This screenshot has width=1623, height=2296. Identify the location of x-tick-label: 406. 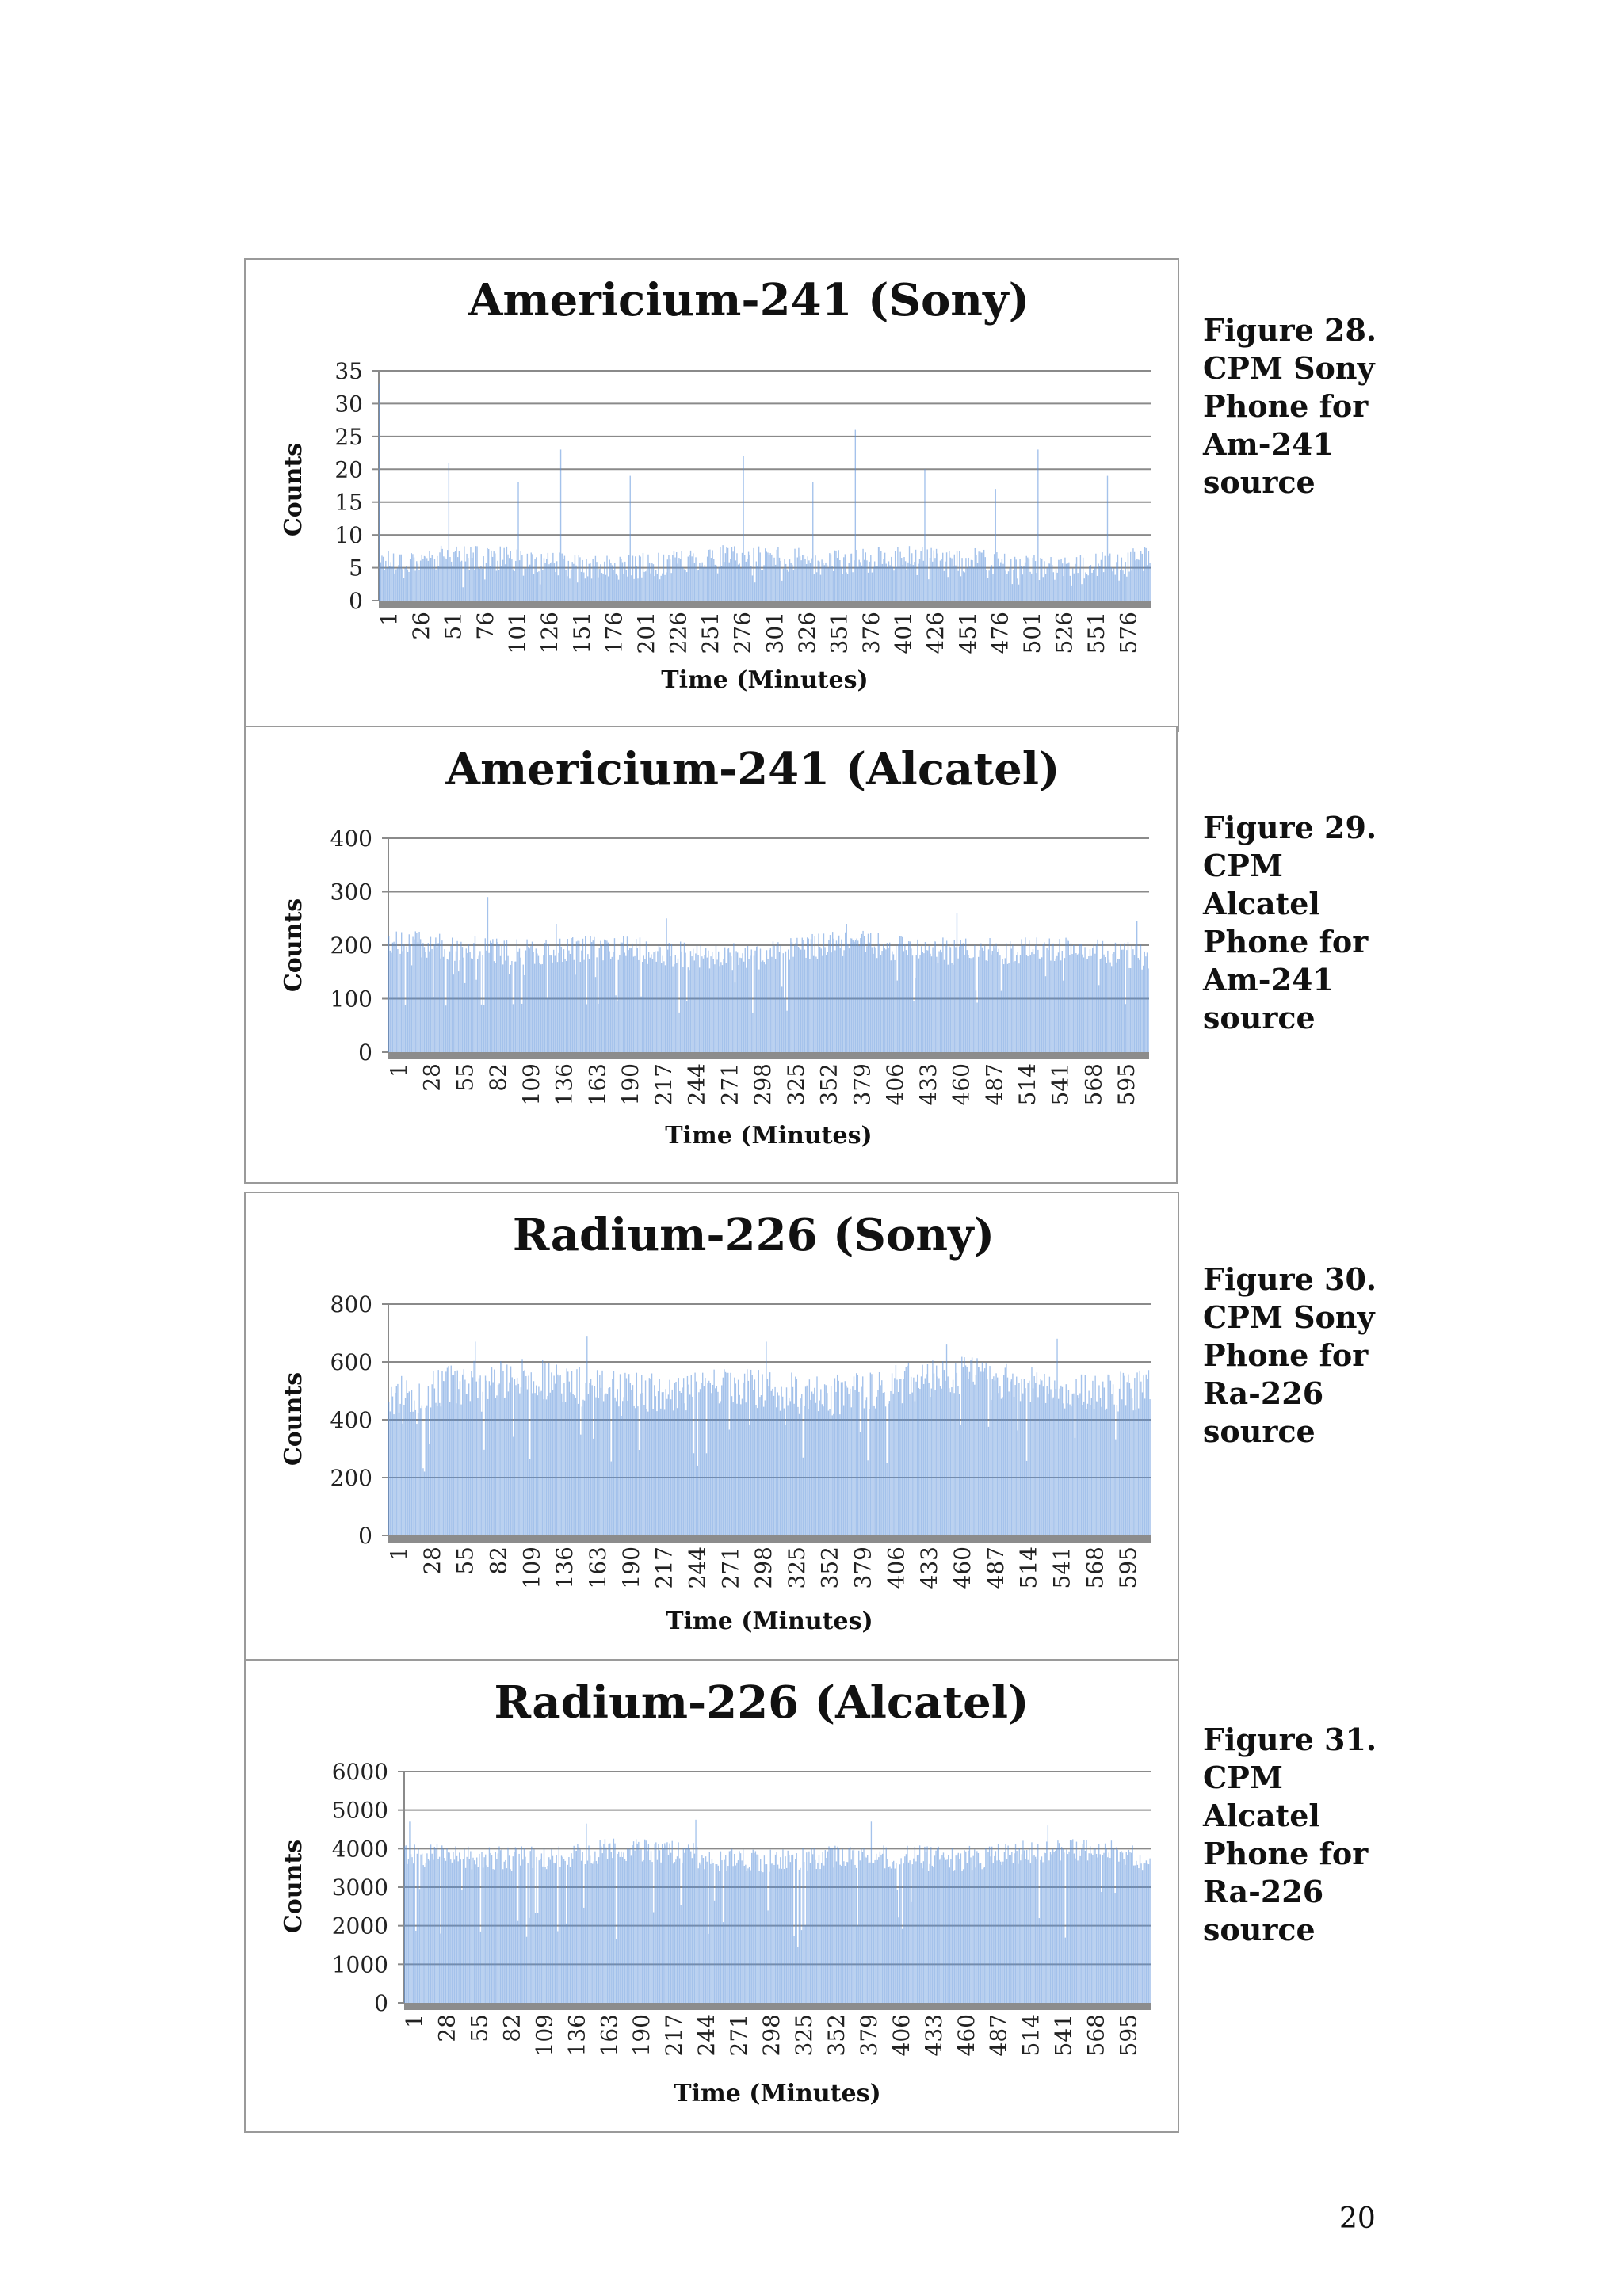
(902, 2035).